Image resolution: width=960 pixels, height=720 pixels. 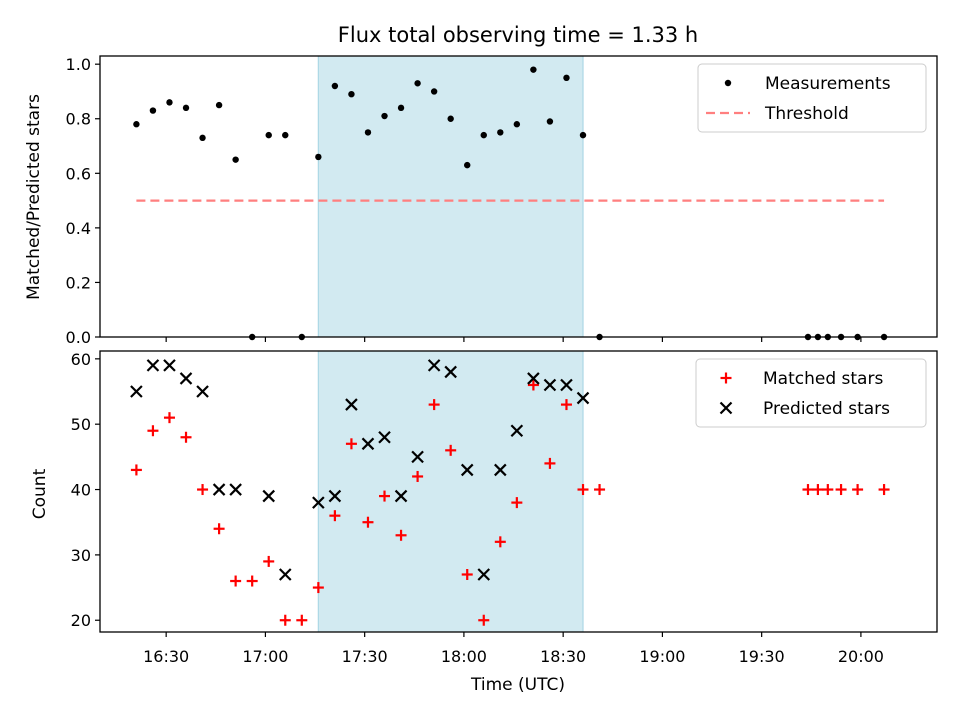 What do you see at coordinates (81, 424) in the screenshot?
I see `bottom-y-tick-label: 50` at bounding box center [81, 424].